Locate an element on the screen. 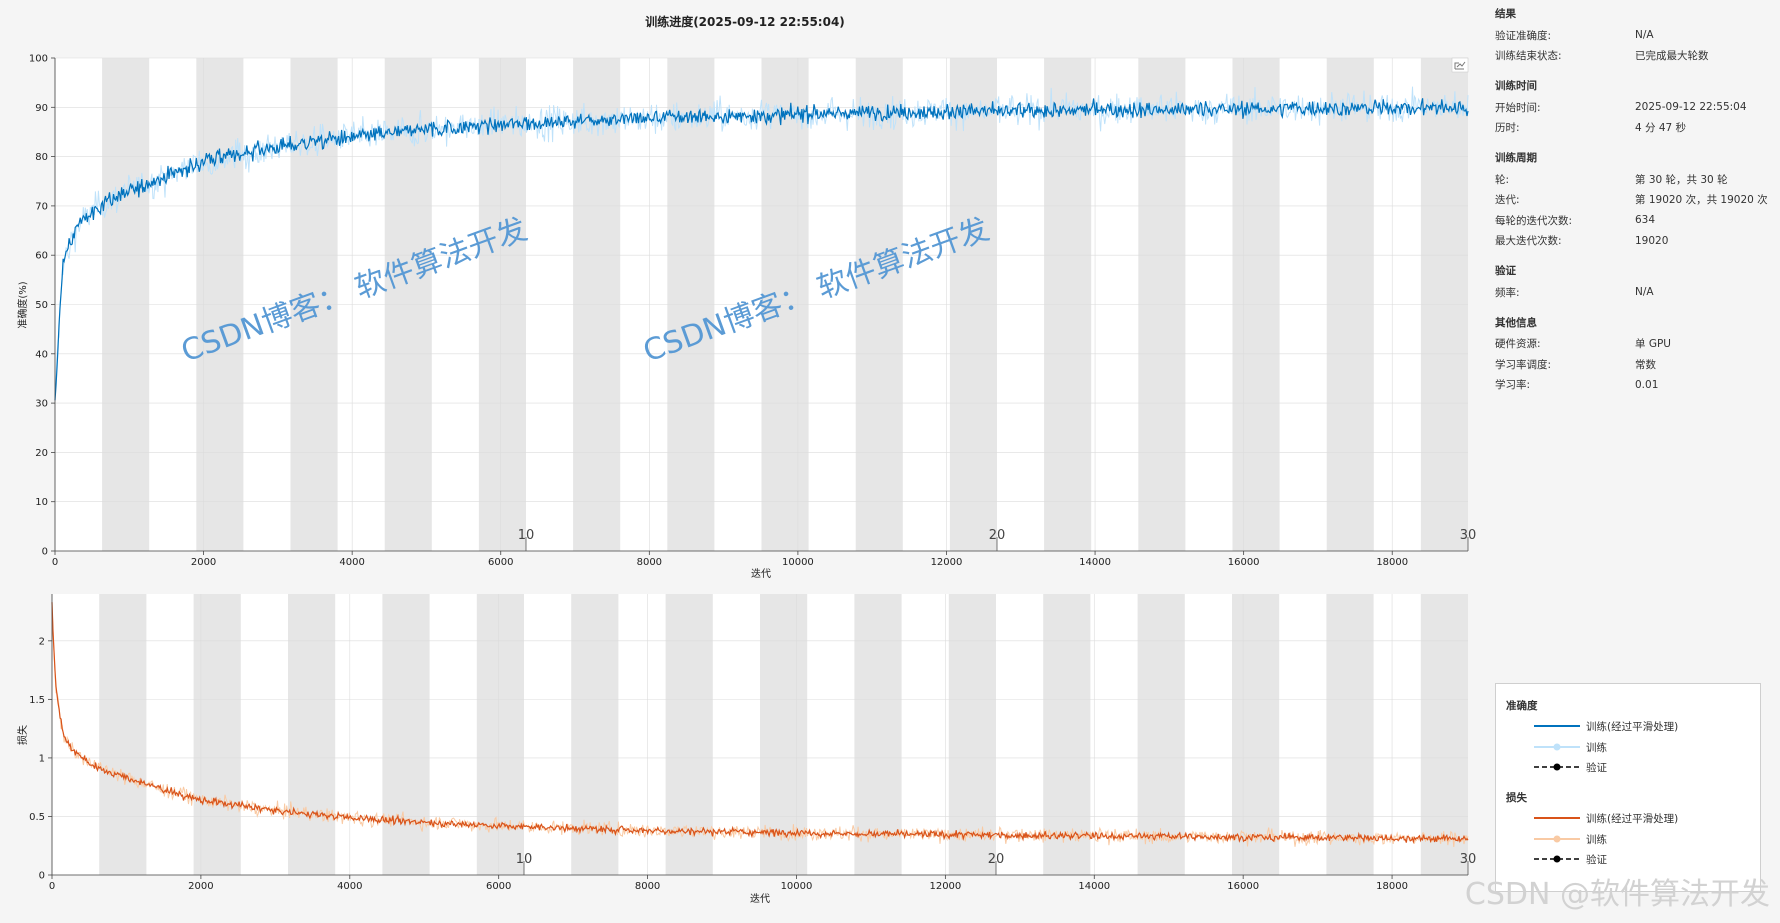 The image size is (1780, 923). info-value: 634 is located at coordinates (1645, 220).